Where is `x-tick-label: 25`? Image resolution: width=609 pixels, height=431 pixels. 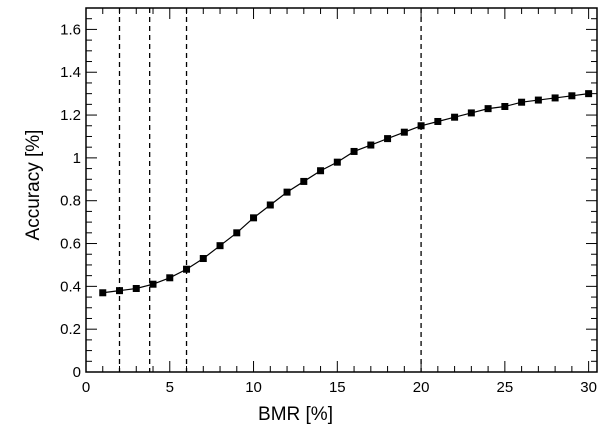
x-tick-label: 25 is located at coordinates (505, 387).